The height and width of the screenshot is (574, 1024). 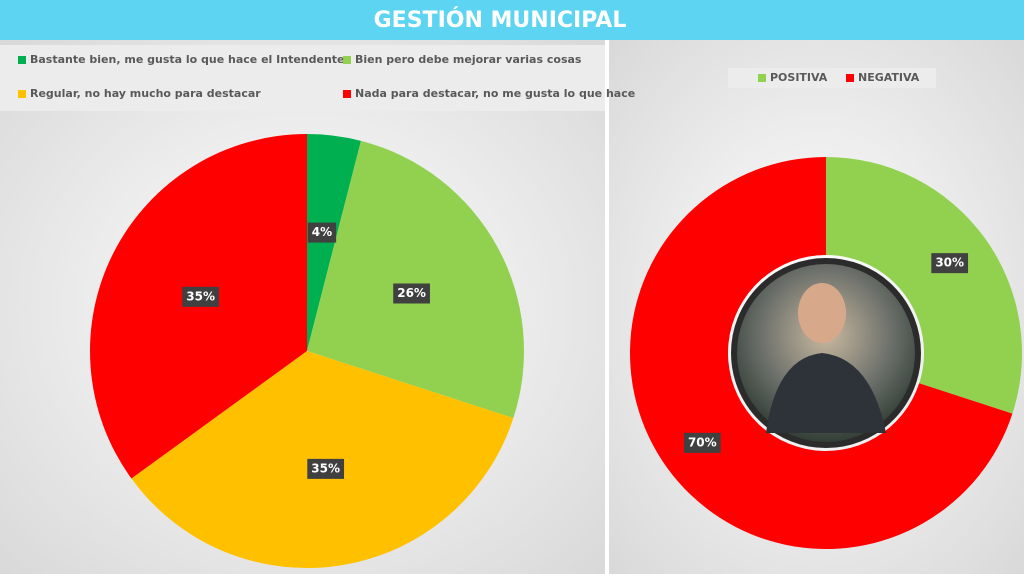 I want to click on page-title: GESTIÓN MUNICIPAL, so click(x=500, y=20).